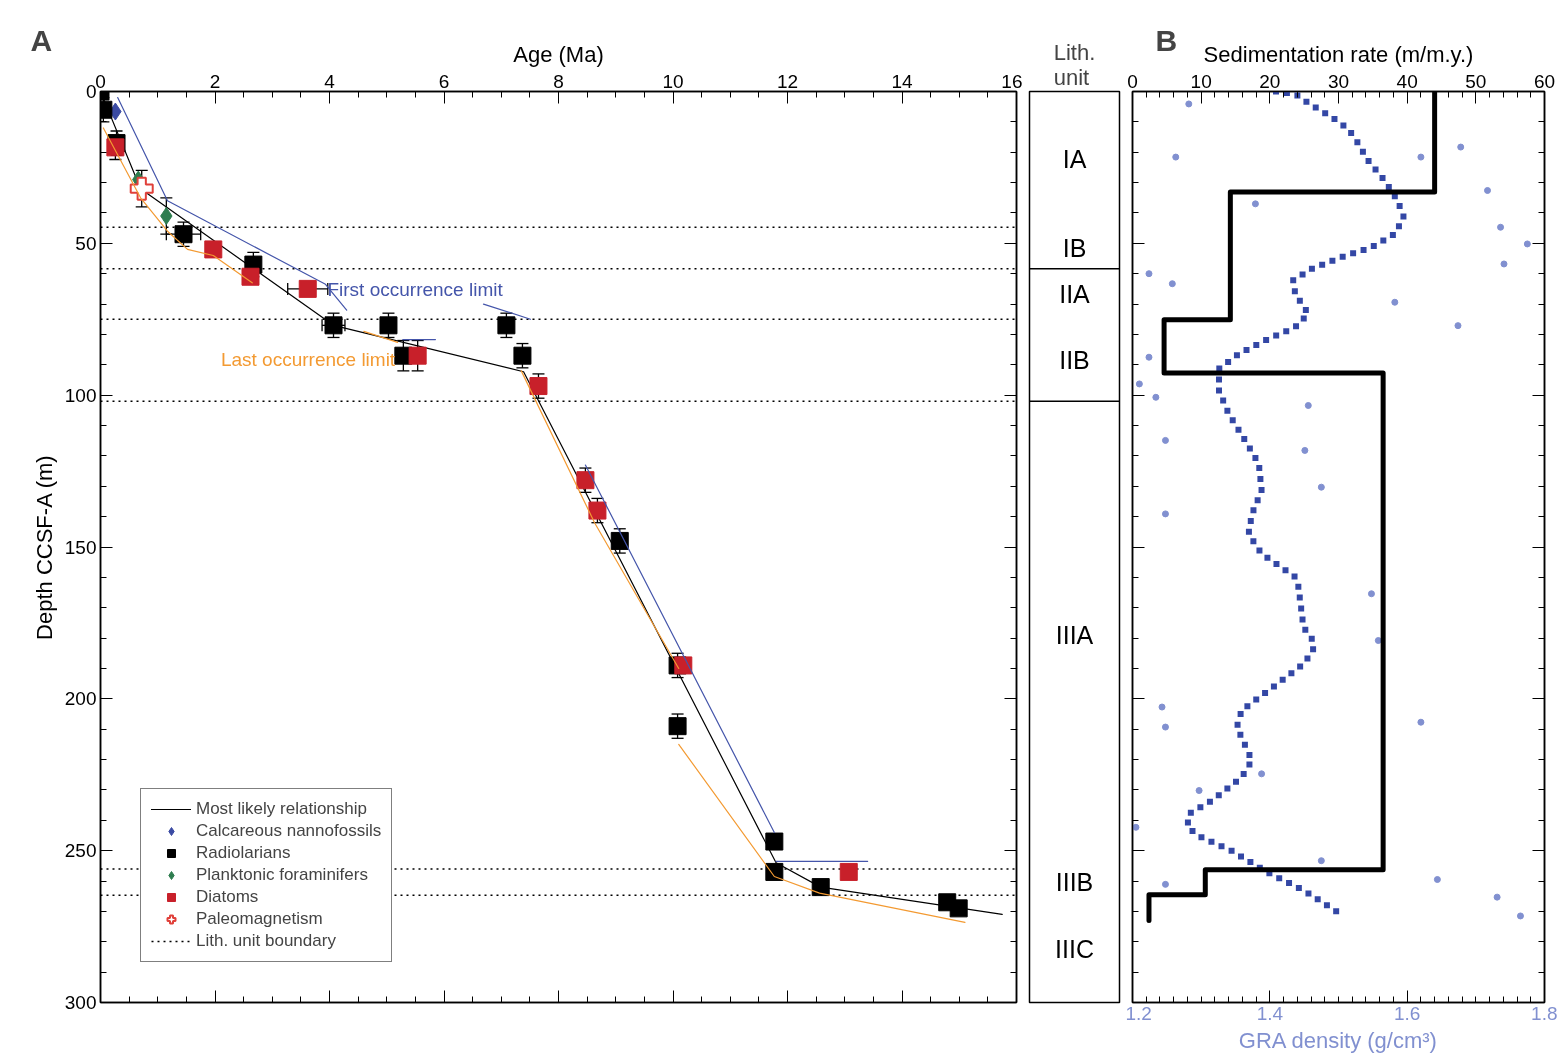 The height and width of the screenshot is (1063, 1557). I want to click on x-tick-label: 1.8, so click(1544, 1013).